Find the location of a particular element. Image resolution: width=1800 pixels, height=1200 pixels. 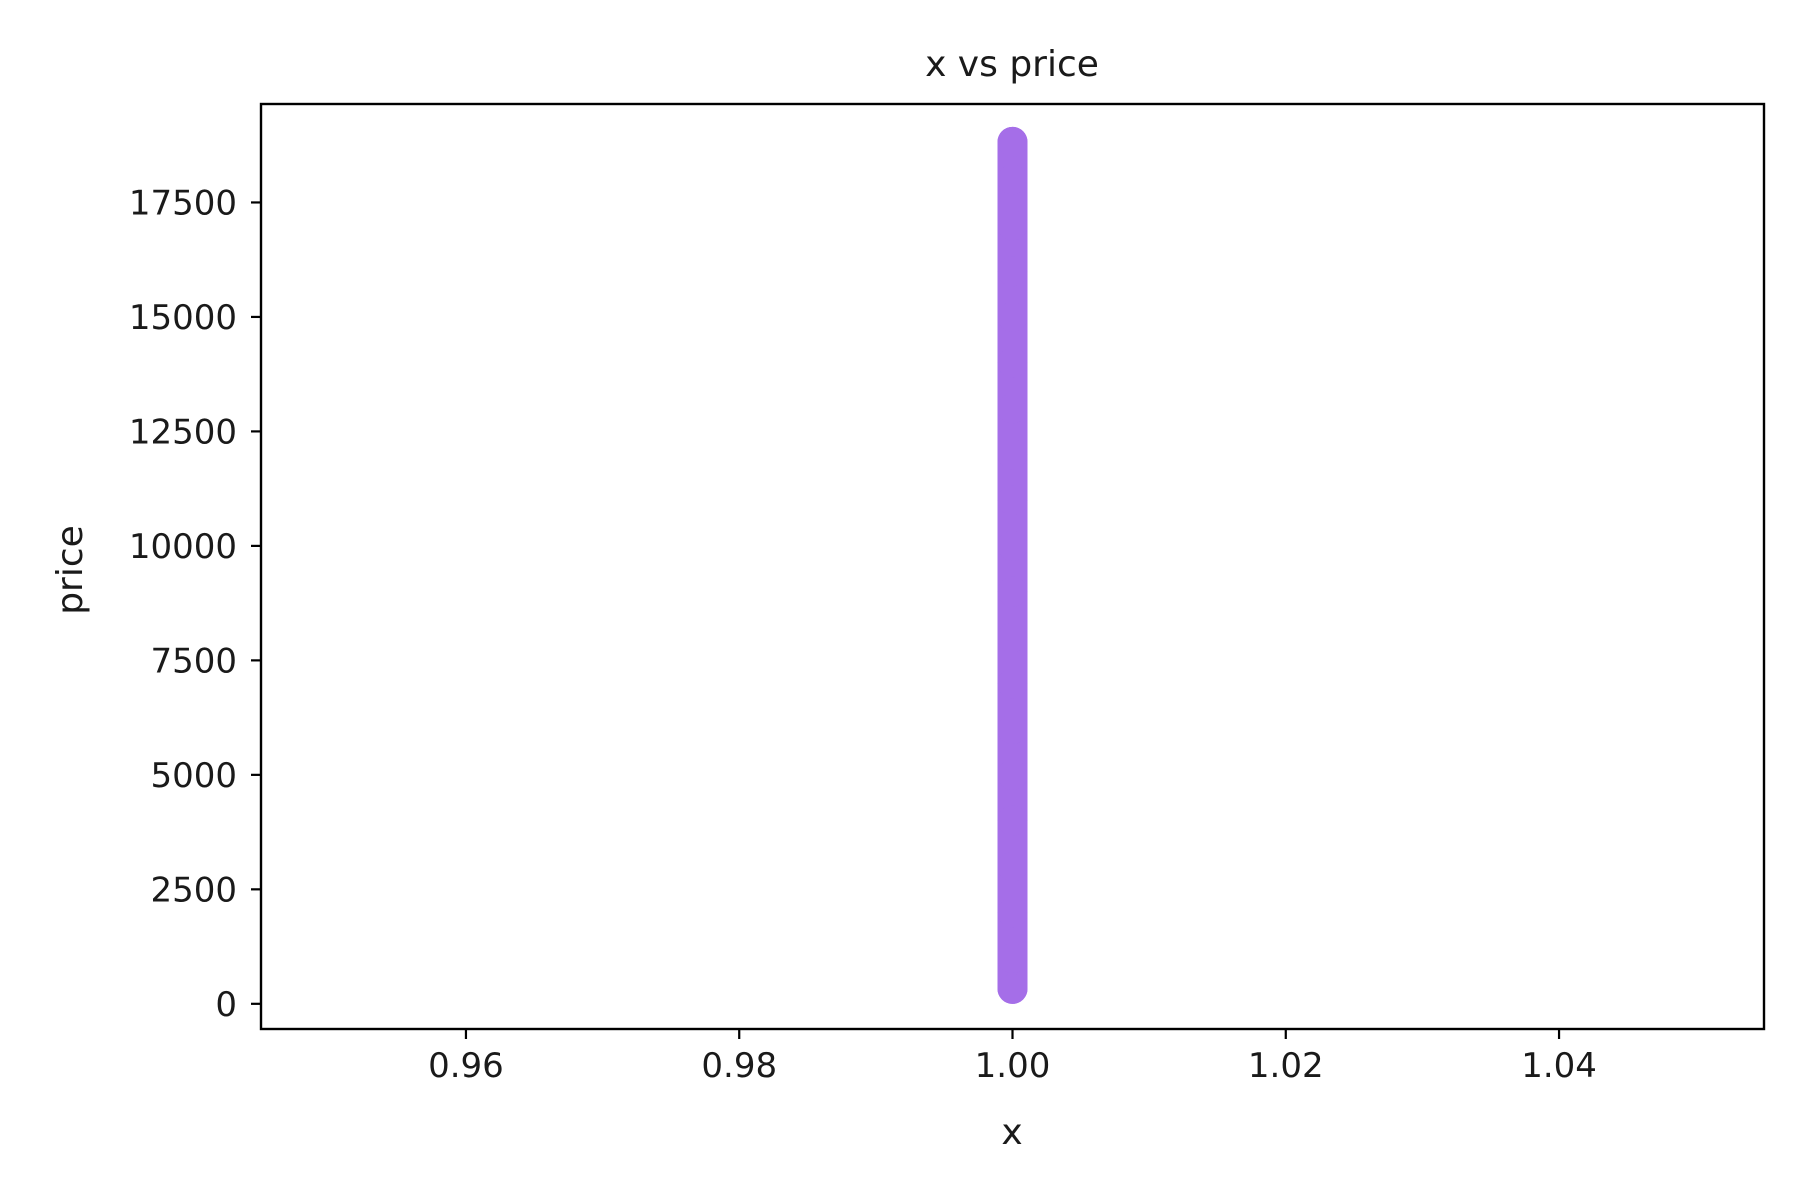

y-tick-label: 15000 is located at coordinates (183, 318).